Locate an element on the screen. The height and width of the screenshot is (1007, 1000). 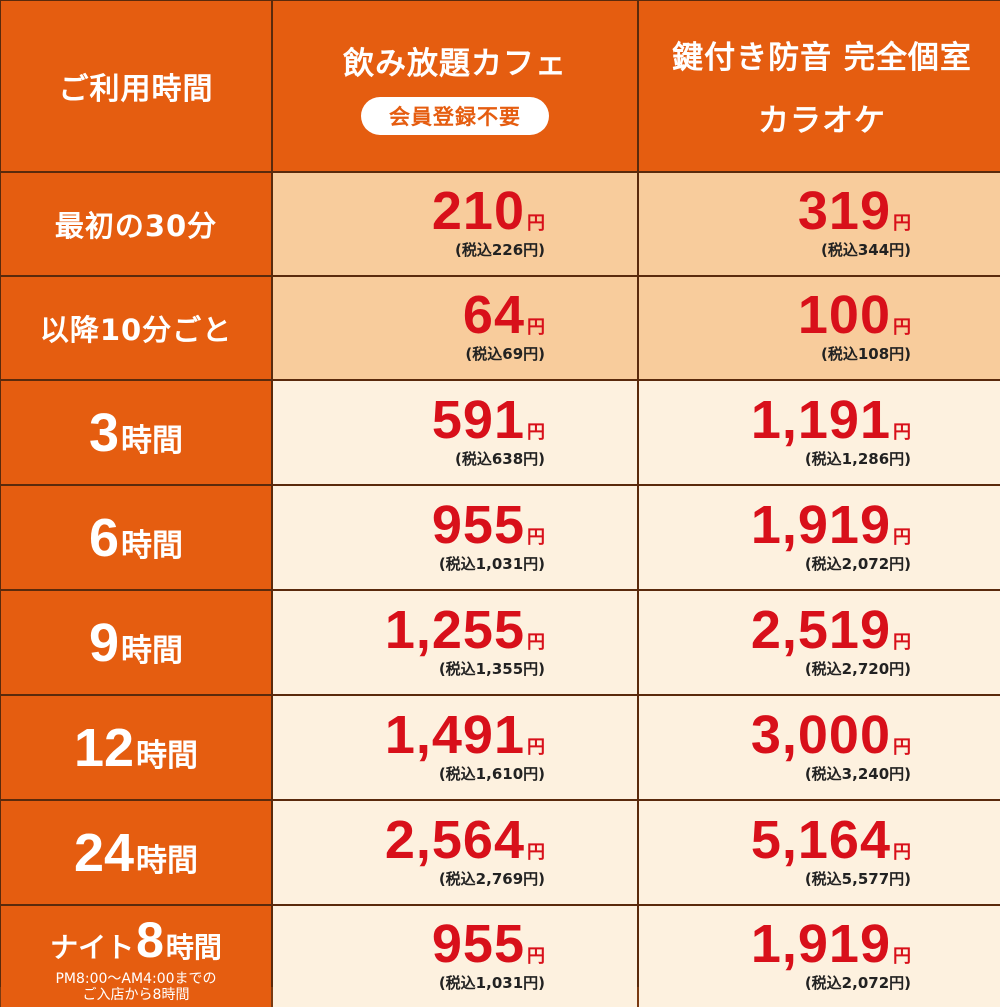
karaoke-price: 319 is located at coordinates (844, 211).